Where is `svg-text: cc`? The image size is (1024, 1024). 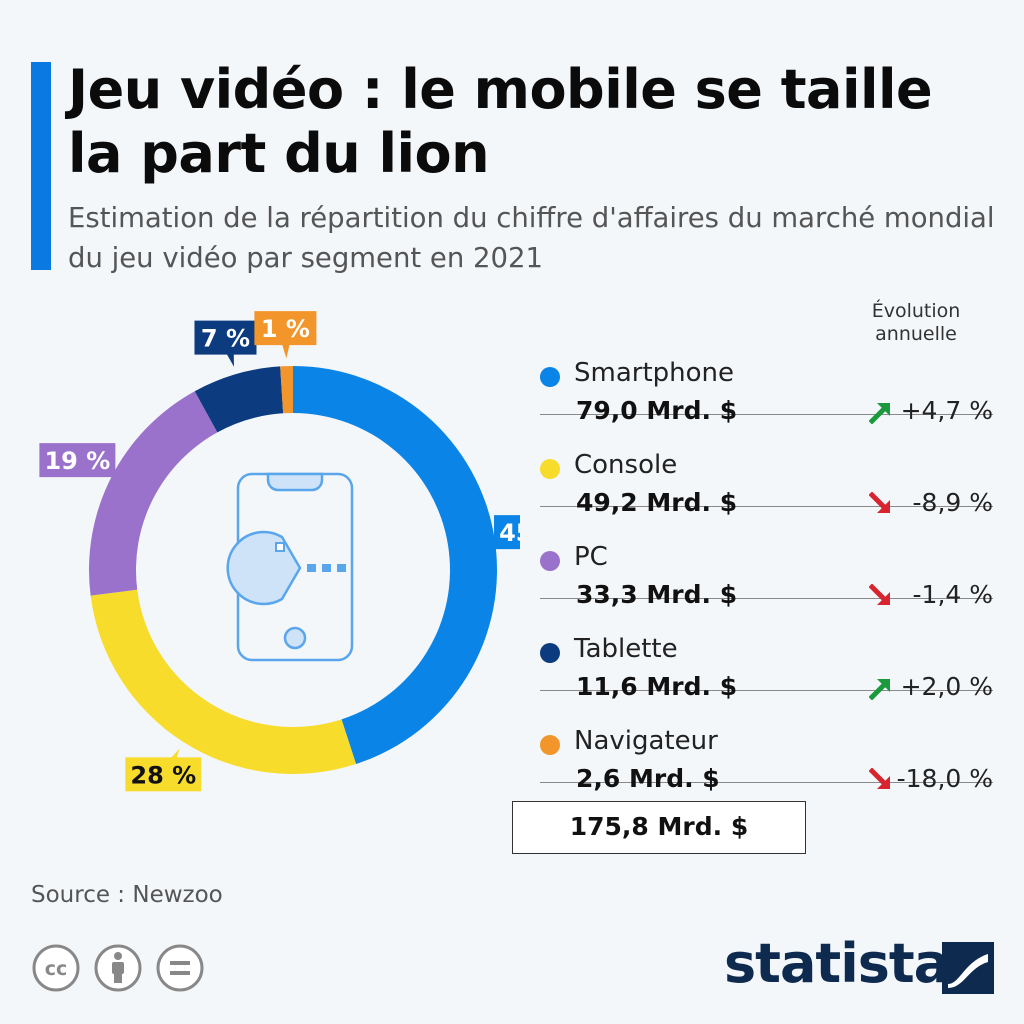 svg-text: cc is located at coordinates (56, 969).